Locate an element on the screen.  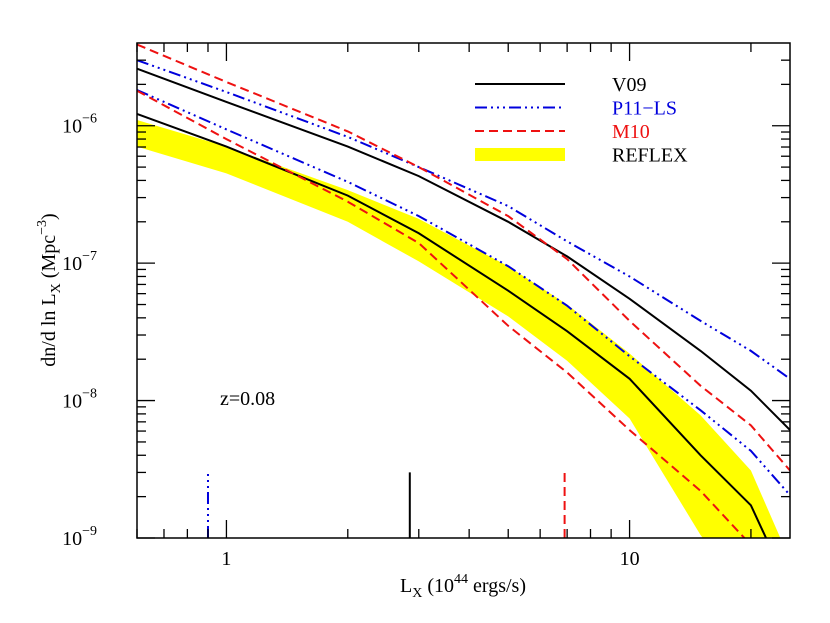
legend-label: M10 is located at coordinates (631, 132).